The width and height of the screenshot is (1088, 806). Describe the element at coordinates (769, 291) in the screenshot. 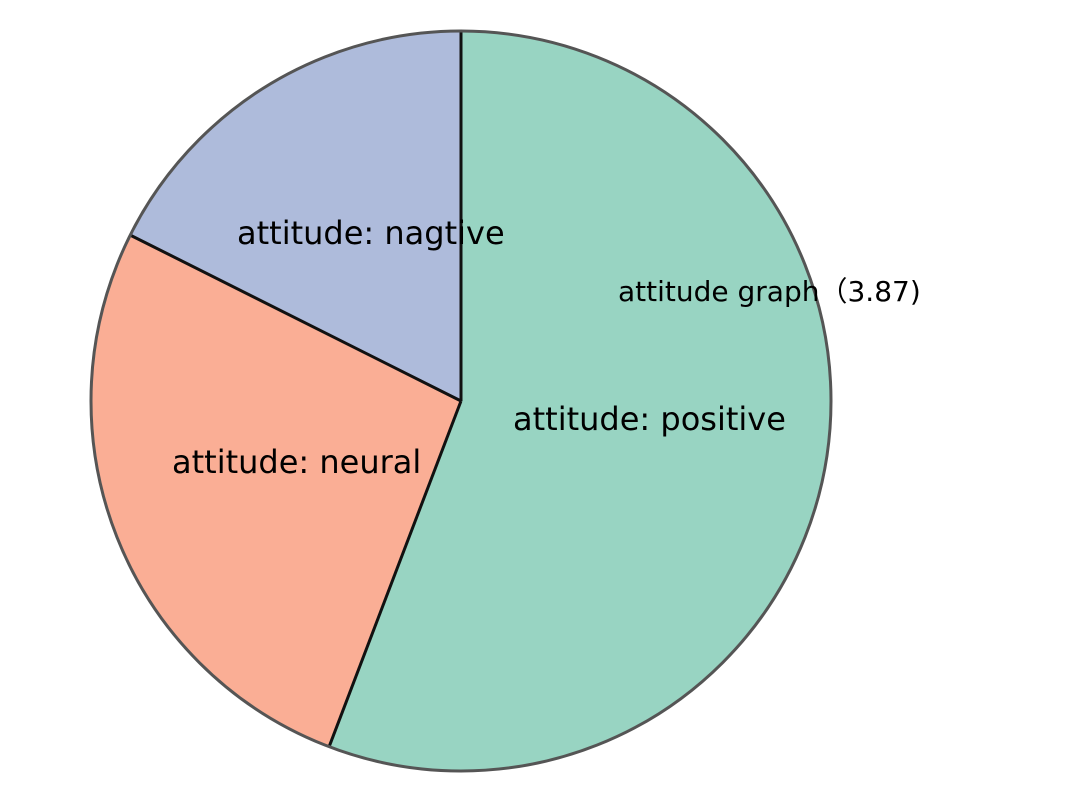

I see `chart-title: attitude graph（3.87)` at that location.